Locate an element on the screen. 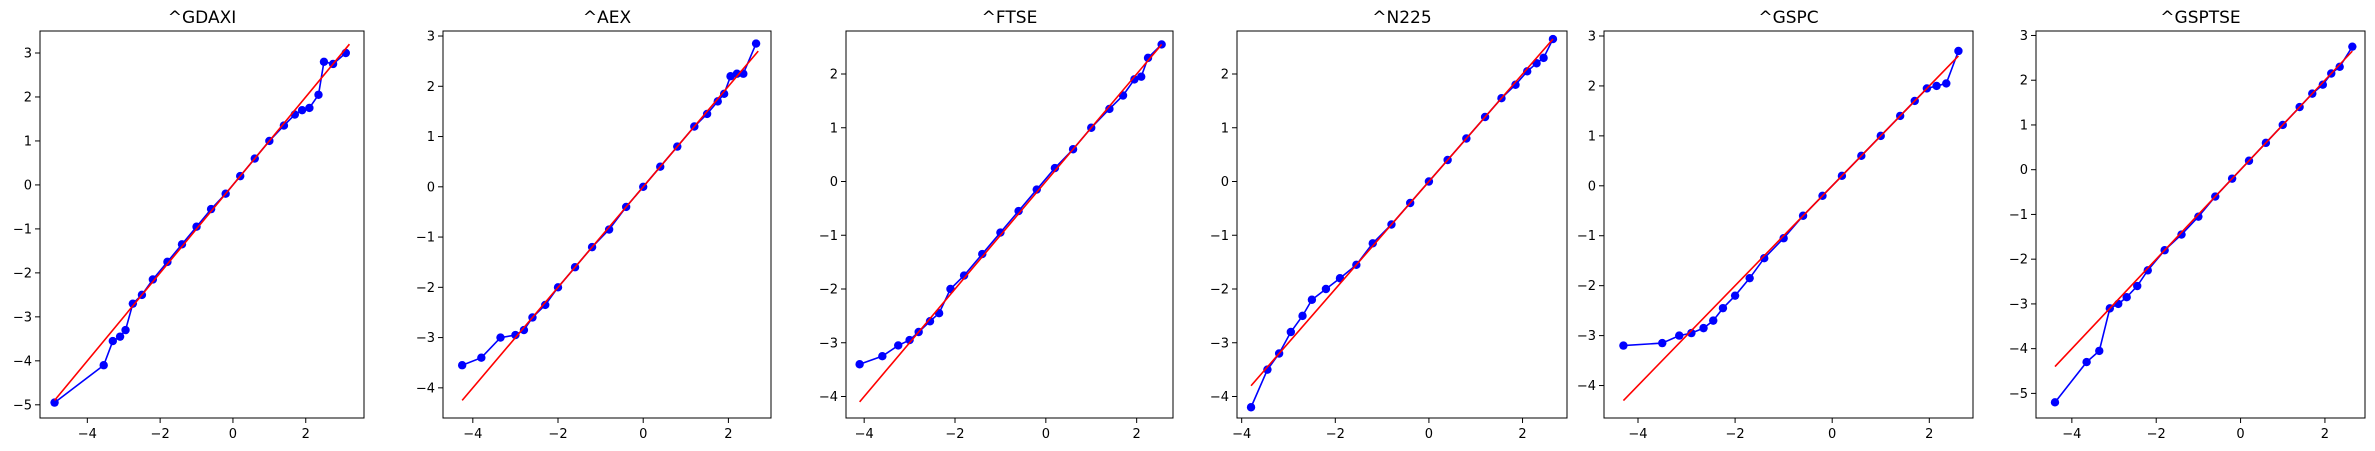 This screenshot has width=2375, height=451. panel-title: ^GDAXI is located at coordinates (202, 18).